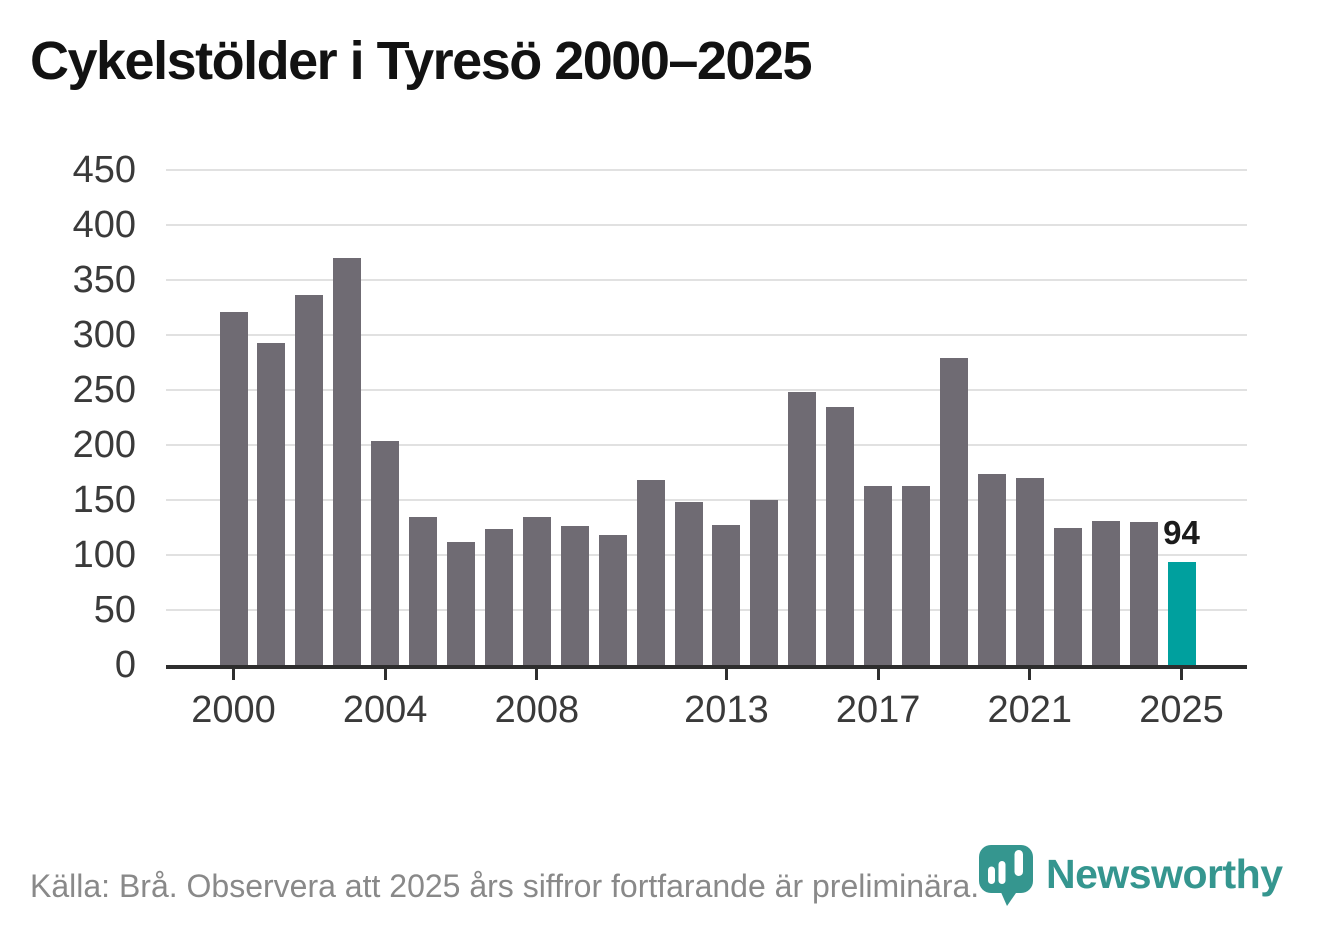 The width and height of the screenshot is (1322, 939). Describe the element at coordinates (1006, 875) in the screenshot. I see `newsworthy-logo-icon` at that location.